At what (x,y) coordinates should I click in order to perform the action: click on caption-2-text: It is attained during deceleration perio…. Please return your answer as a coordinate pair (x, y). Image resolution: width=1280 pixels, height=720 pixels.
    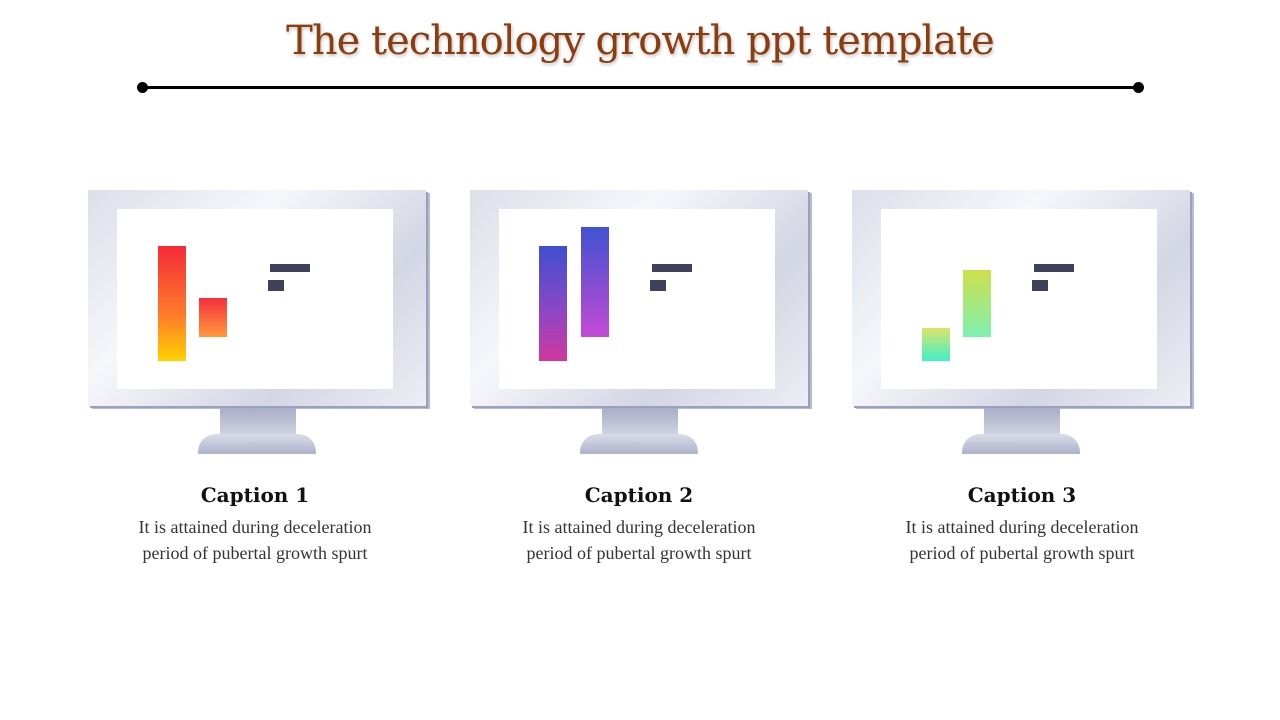
    Looking at the image, I should click on (639, 540).